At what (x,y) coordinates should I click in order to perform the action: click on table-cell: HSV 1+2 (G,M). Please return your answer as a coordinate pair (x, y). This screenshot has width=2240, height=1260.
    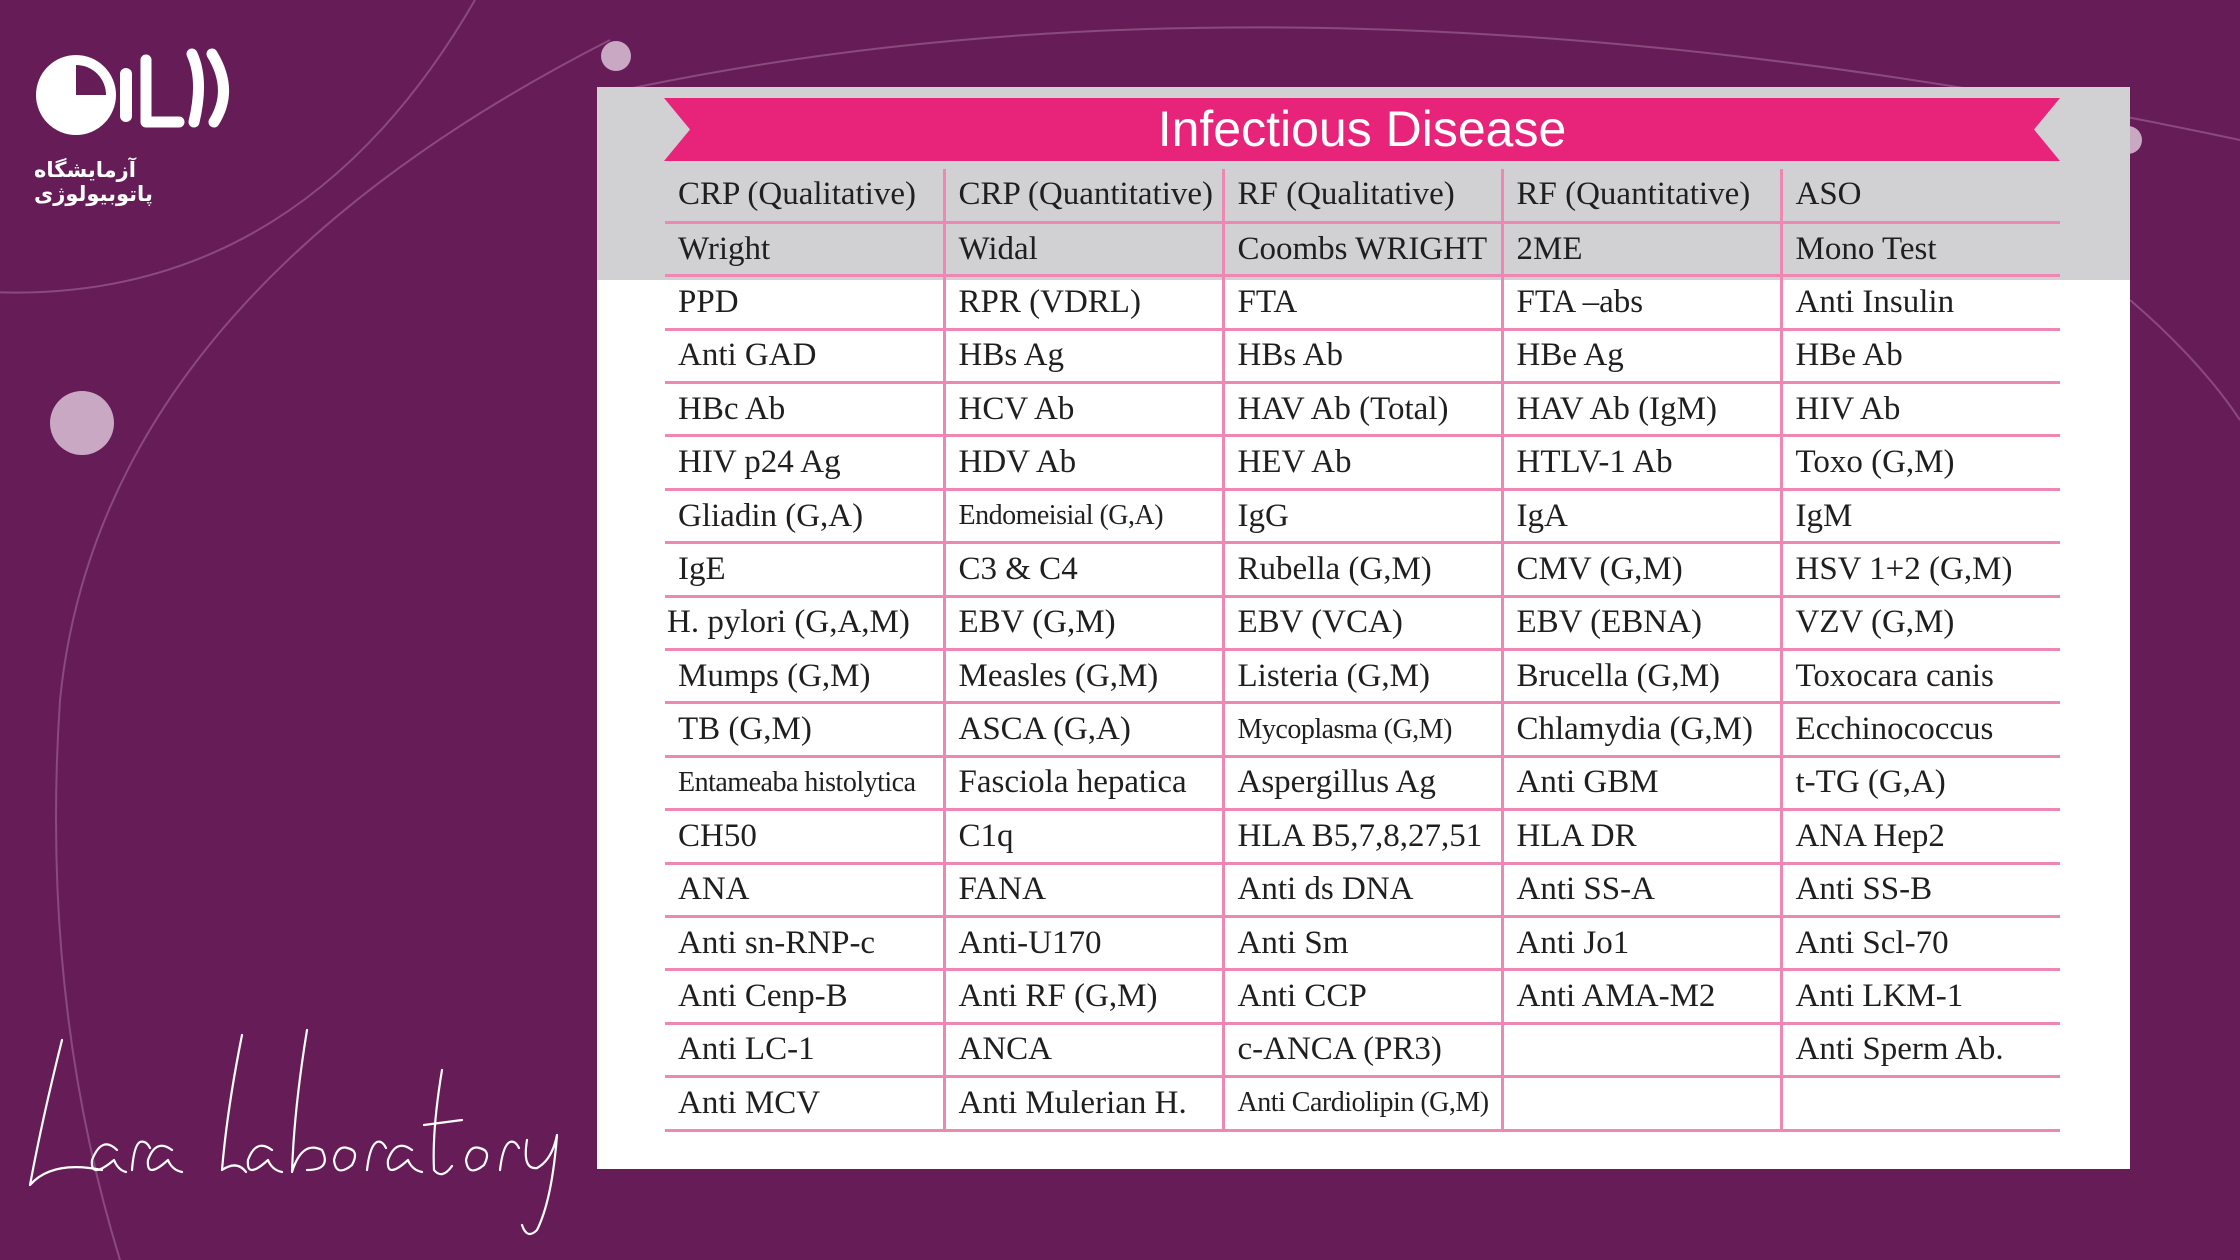
    Looking at the image, I should click on (1920, 570).